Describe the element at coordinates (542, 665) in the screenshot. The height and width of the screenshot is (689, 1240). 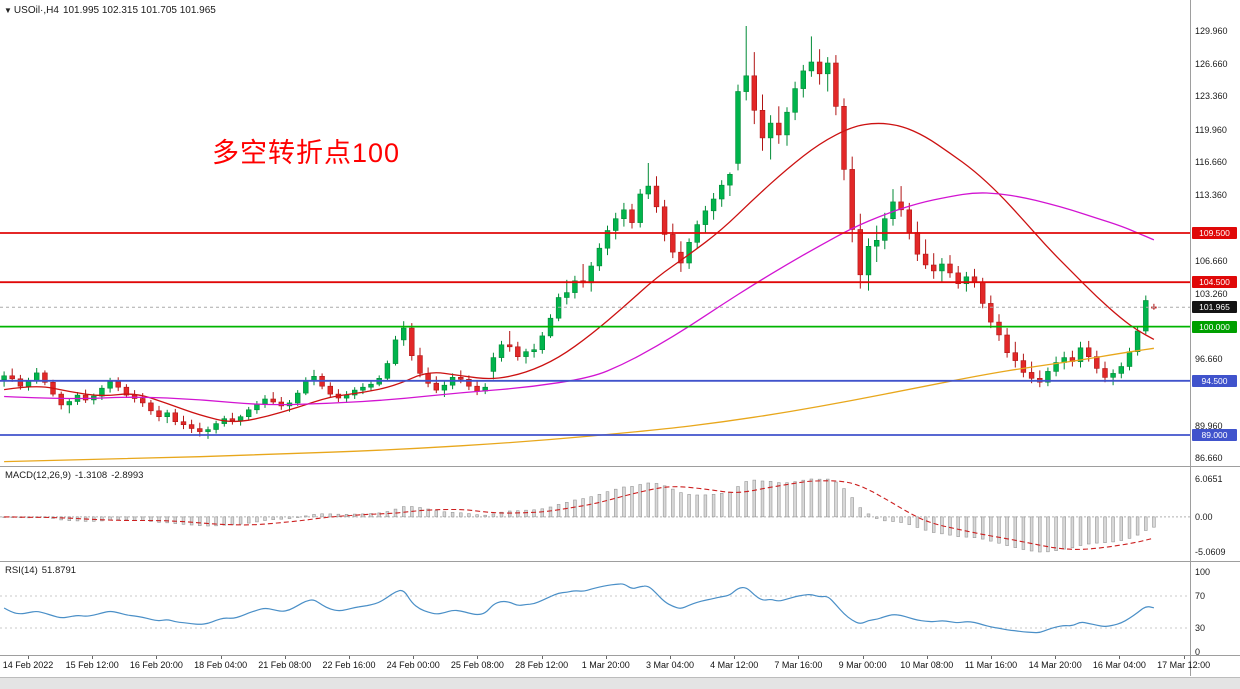
I see `x-axis-date-label: 28 Feb 12:00` at that location.